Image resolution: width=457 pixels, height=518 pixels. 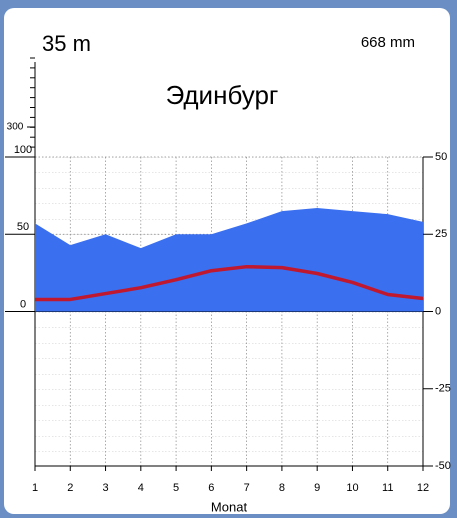 I want to click on annual-precipitation: 668 mm, so click(x=388, y=42).